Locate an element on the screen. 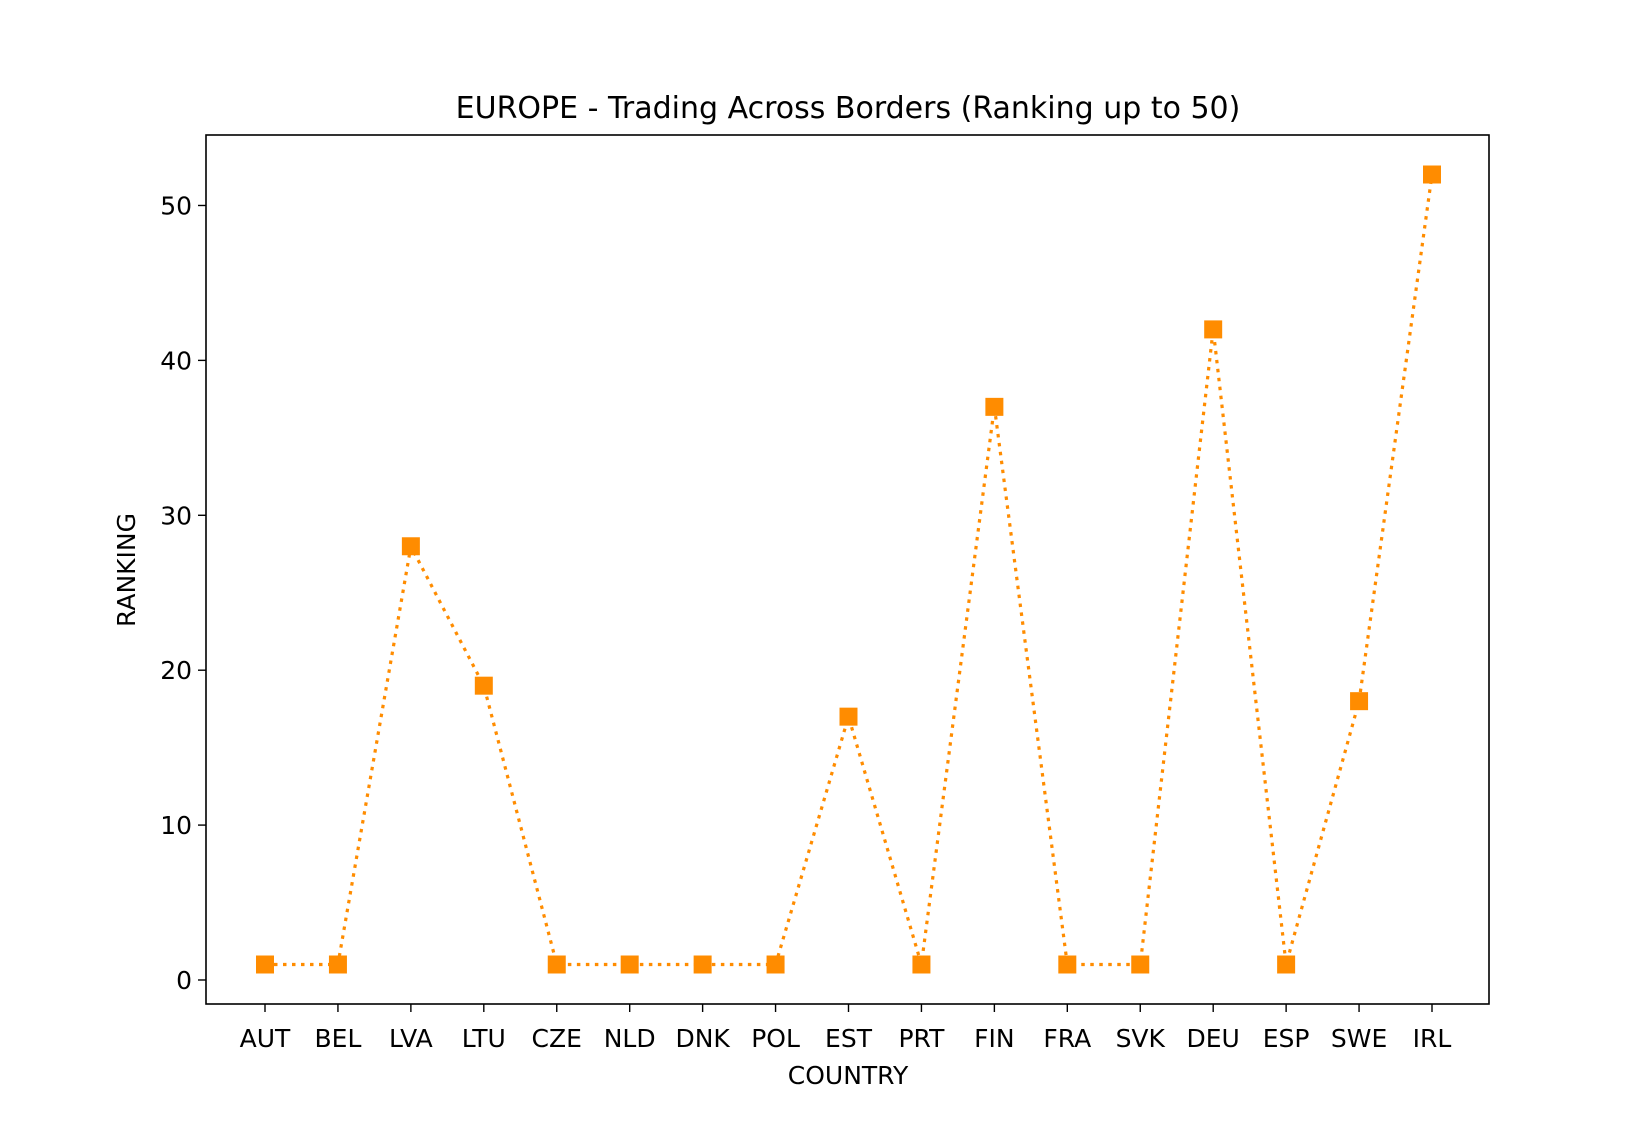  x-tick-label-svk: SVK is located at coordinates (1141, 1038).